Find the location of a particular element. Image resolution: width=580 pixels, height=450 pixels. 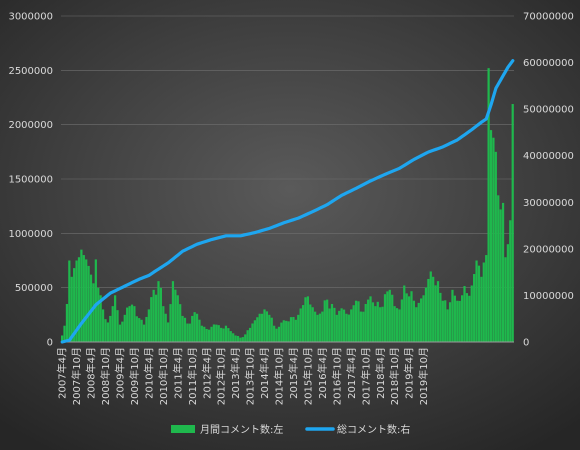

x-tick-label: 2013年4月 is located at coordinates (235, 373).